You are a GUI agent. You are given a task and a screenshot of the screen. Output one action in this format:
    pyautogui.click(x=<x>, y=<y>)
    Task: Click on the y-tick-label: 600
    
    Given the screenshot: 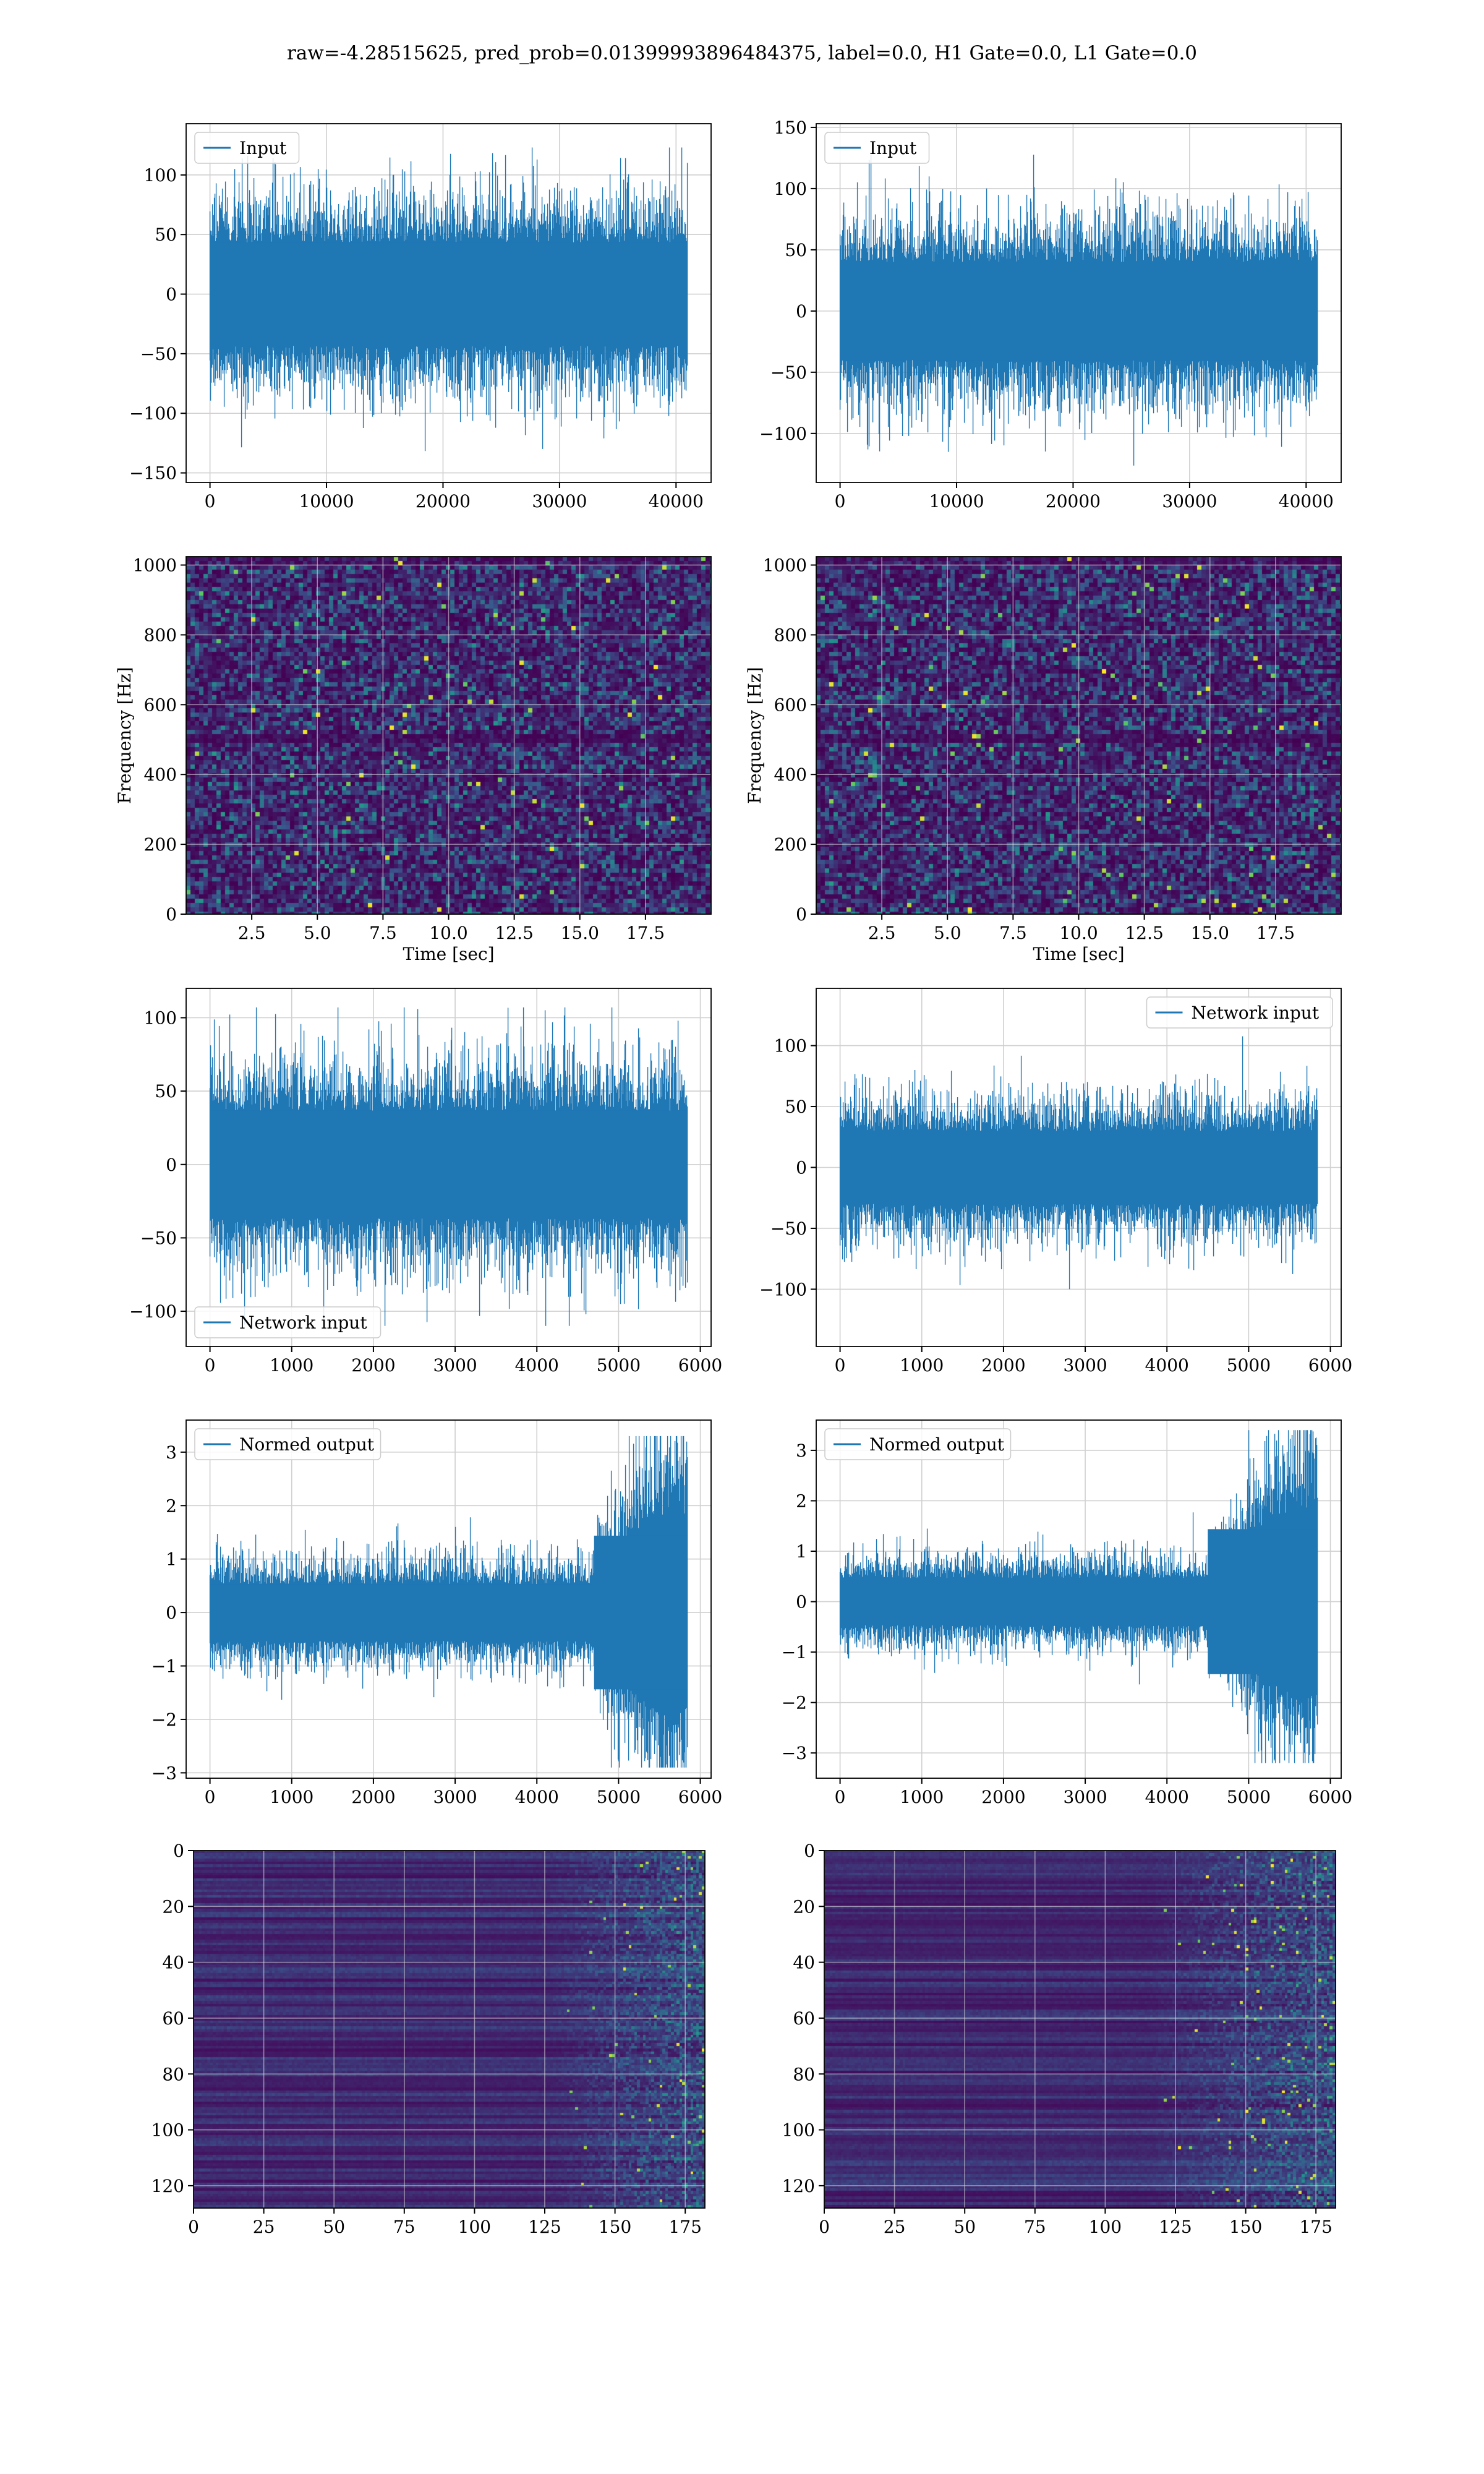 What is the action you would take?
    pyautogui.click(x=160, y=705)
    